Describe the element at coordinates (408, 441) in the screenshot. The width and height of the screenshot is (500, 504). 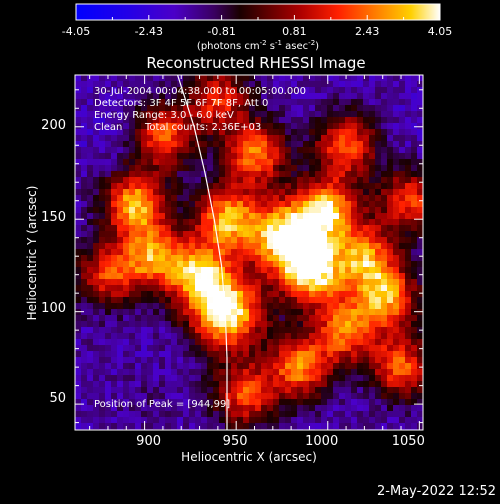
I see `x-tick-label: 1050` at that location.